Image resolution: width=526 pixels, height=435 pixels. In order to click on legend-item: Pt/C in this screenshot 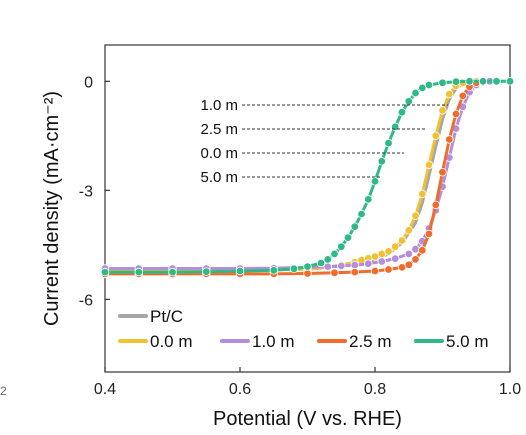, I will do `click(150, 316)`.